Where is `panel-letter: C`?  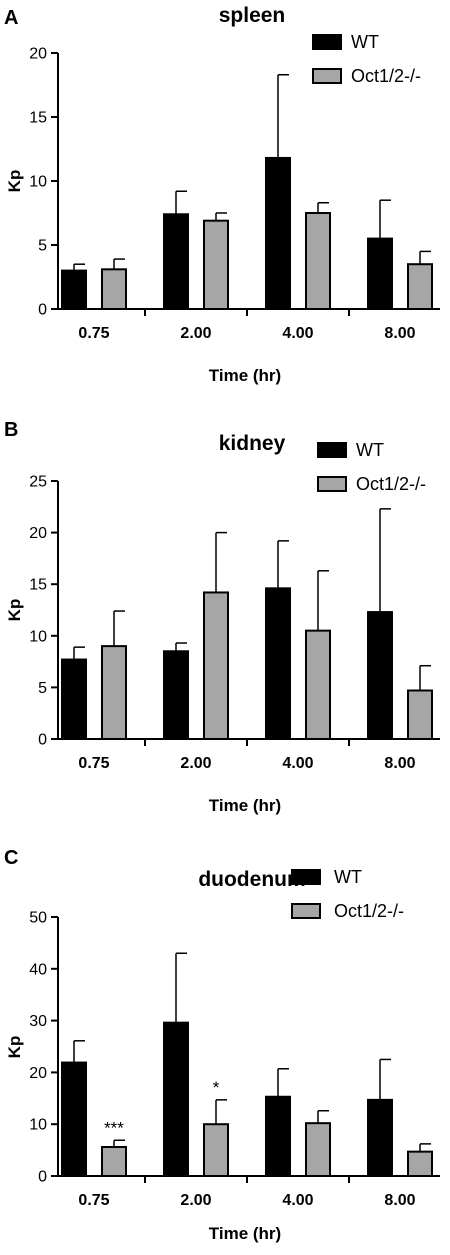 panel-letter: C is located at coordinates (11, 858).